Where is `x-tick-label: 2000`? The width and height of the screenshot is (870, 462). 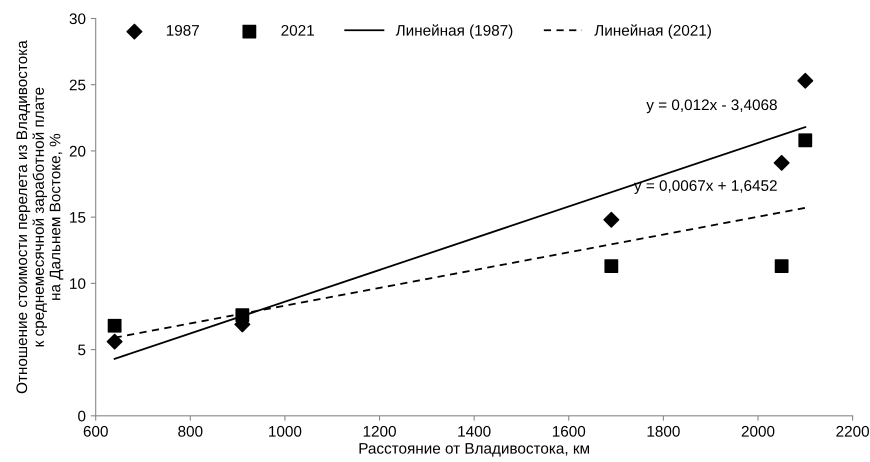
x-tick-label: 2000 is located at coordinates (758, 431).